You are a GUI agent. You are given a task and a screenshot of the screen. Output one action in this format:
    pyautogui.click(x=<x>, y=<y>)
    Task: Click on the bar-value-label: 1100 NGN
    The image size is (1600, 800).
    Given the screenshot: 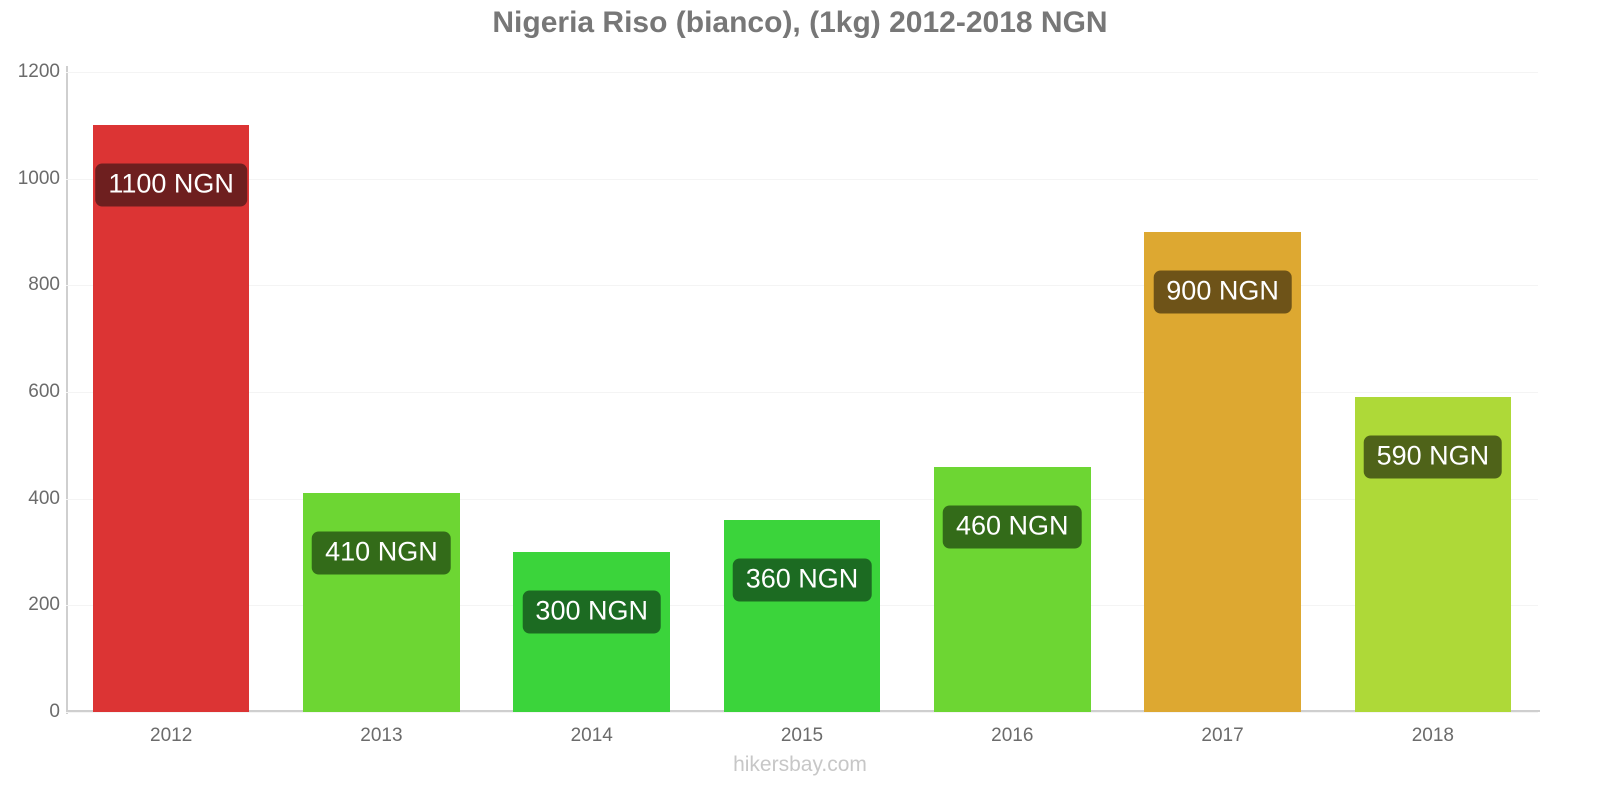 What is the action you would take?
    pyautogui.click(x=171, y=185)
    